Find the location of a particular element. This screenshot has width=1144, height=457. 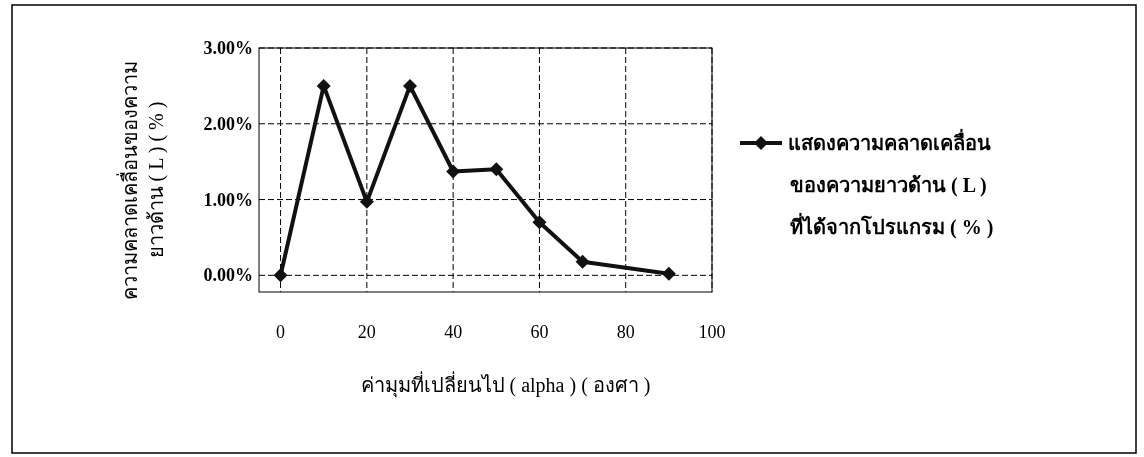

y-tick-label: 1.00% is located at coordinates (228, 199).